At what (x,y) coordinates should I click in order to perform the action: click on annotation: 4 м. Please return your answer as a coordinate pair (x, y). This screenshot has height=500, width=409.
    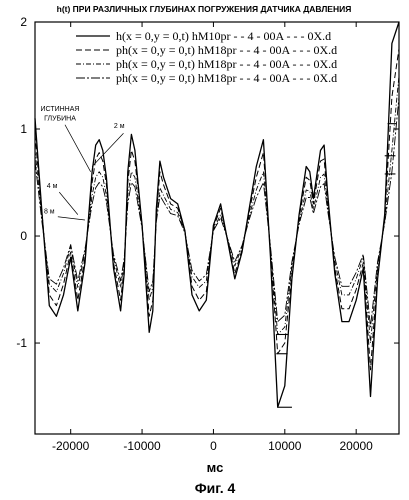
    Looking at the image, I should click on (52, 186).